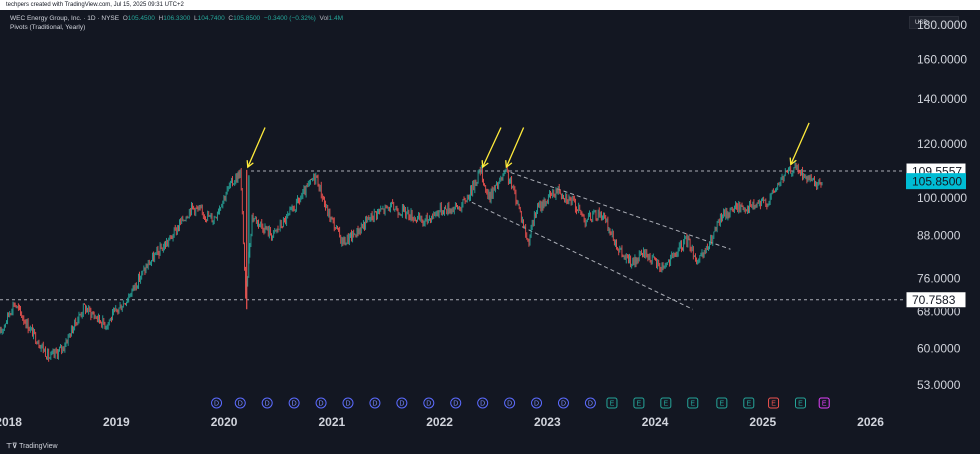  Describe the element at coordinates (335, 18) in the screenshot. I see `volume-value: 1.4M` at that location.